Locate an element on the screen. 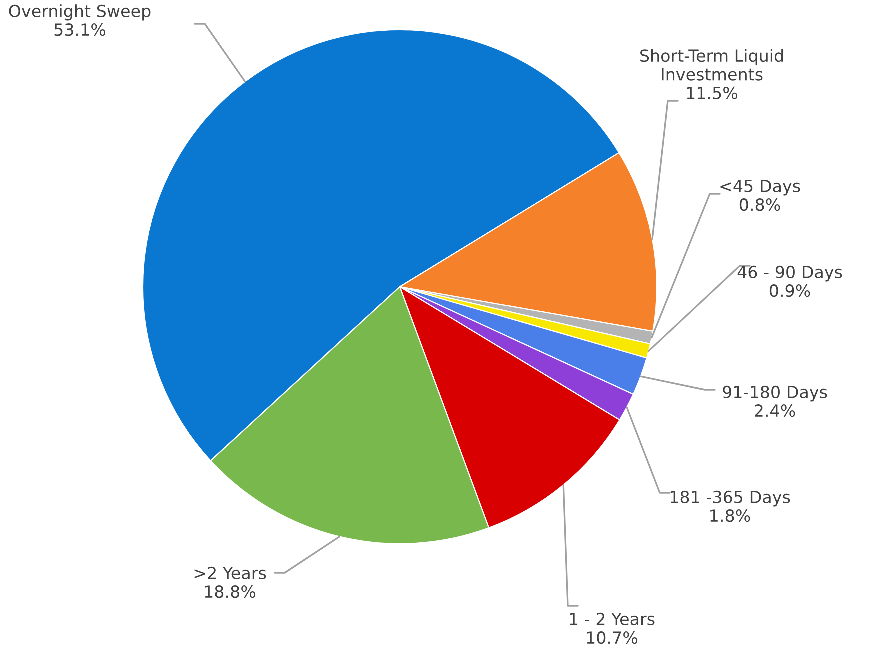  slice-label: 46 - 90 Days is located at coordinates (790, 274).